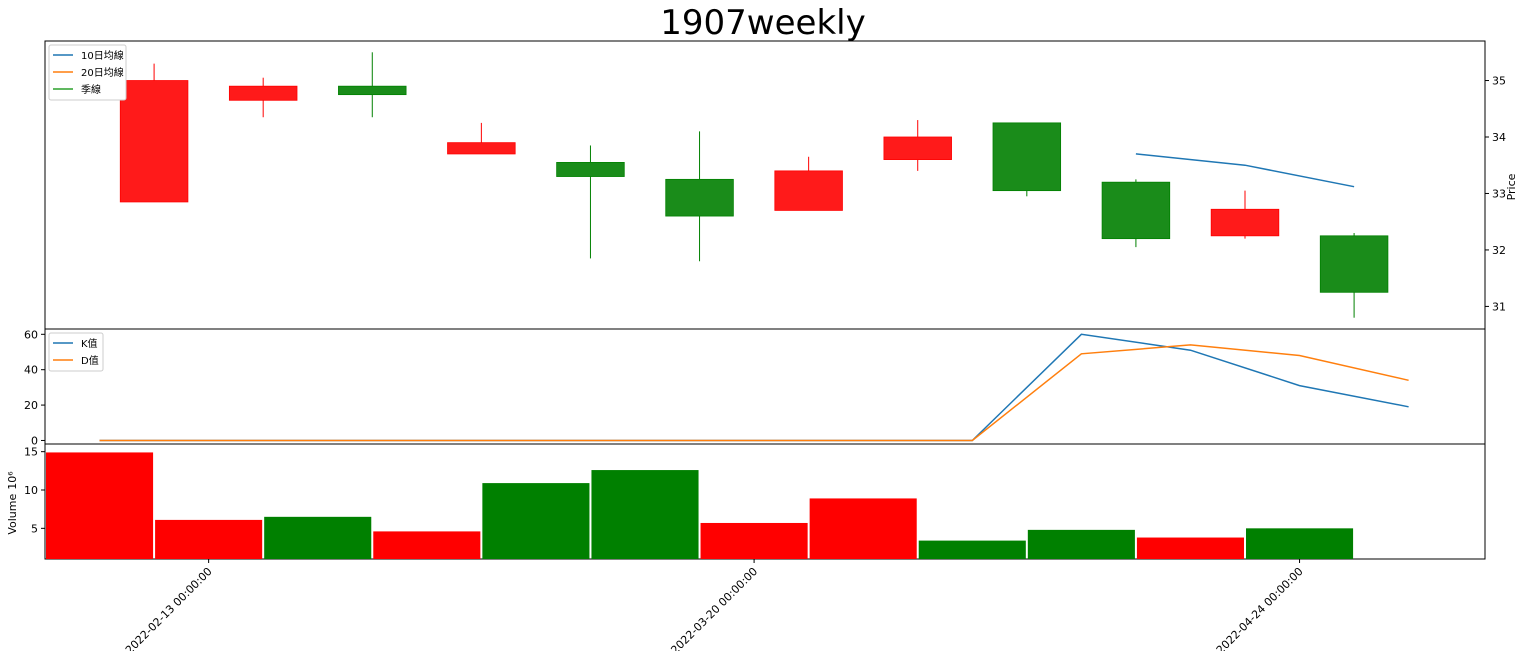 This screenshot has height=651, width=1525. I want to click on volume-label-text: Volume, so click(12, 514).